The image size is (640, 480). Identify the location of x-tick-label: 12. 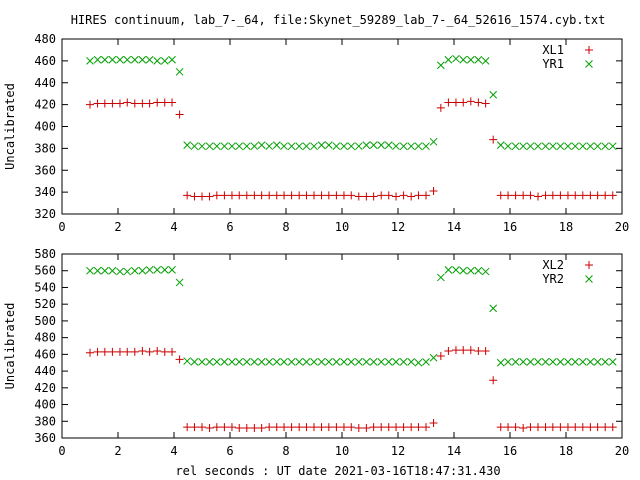
(398, 227).